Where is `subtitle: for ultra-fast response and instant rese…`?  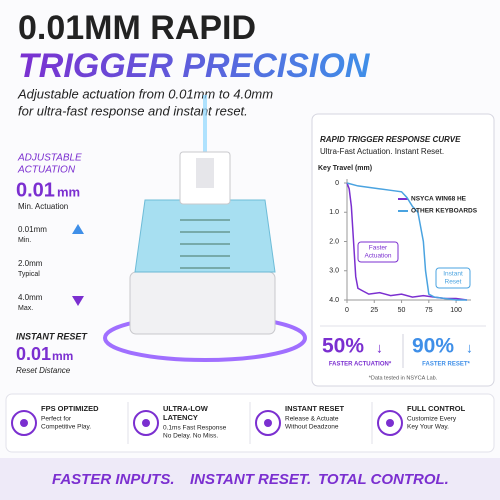 subtitle: for ultra-fast response and instant rese… is located at coordinates (133, 110).